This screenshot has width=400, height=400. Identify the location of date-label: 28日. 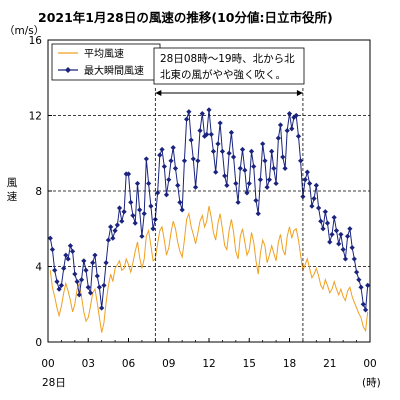
(54, 383).